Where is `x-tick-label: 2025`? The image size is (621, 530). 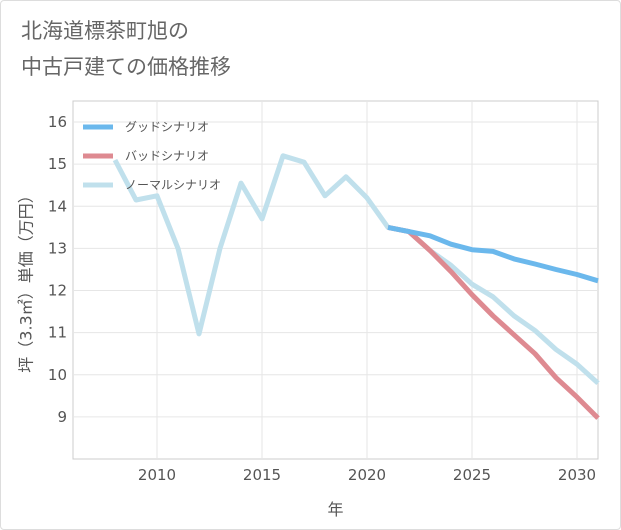
x-tick-label: 2025 is located at coordinates (472, 475).